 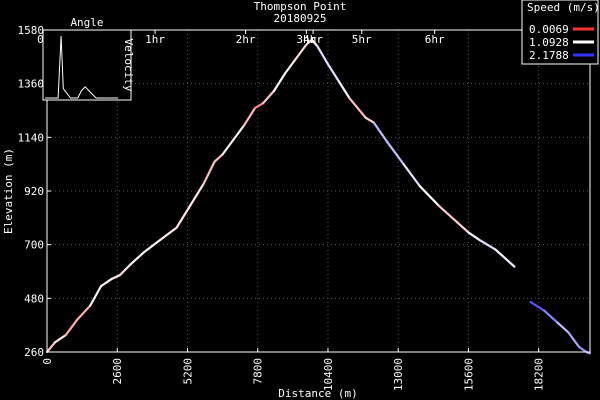 I want to click on legend-title: Speed (m/s), so click(x=563, y=7).